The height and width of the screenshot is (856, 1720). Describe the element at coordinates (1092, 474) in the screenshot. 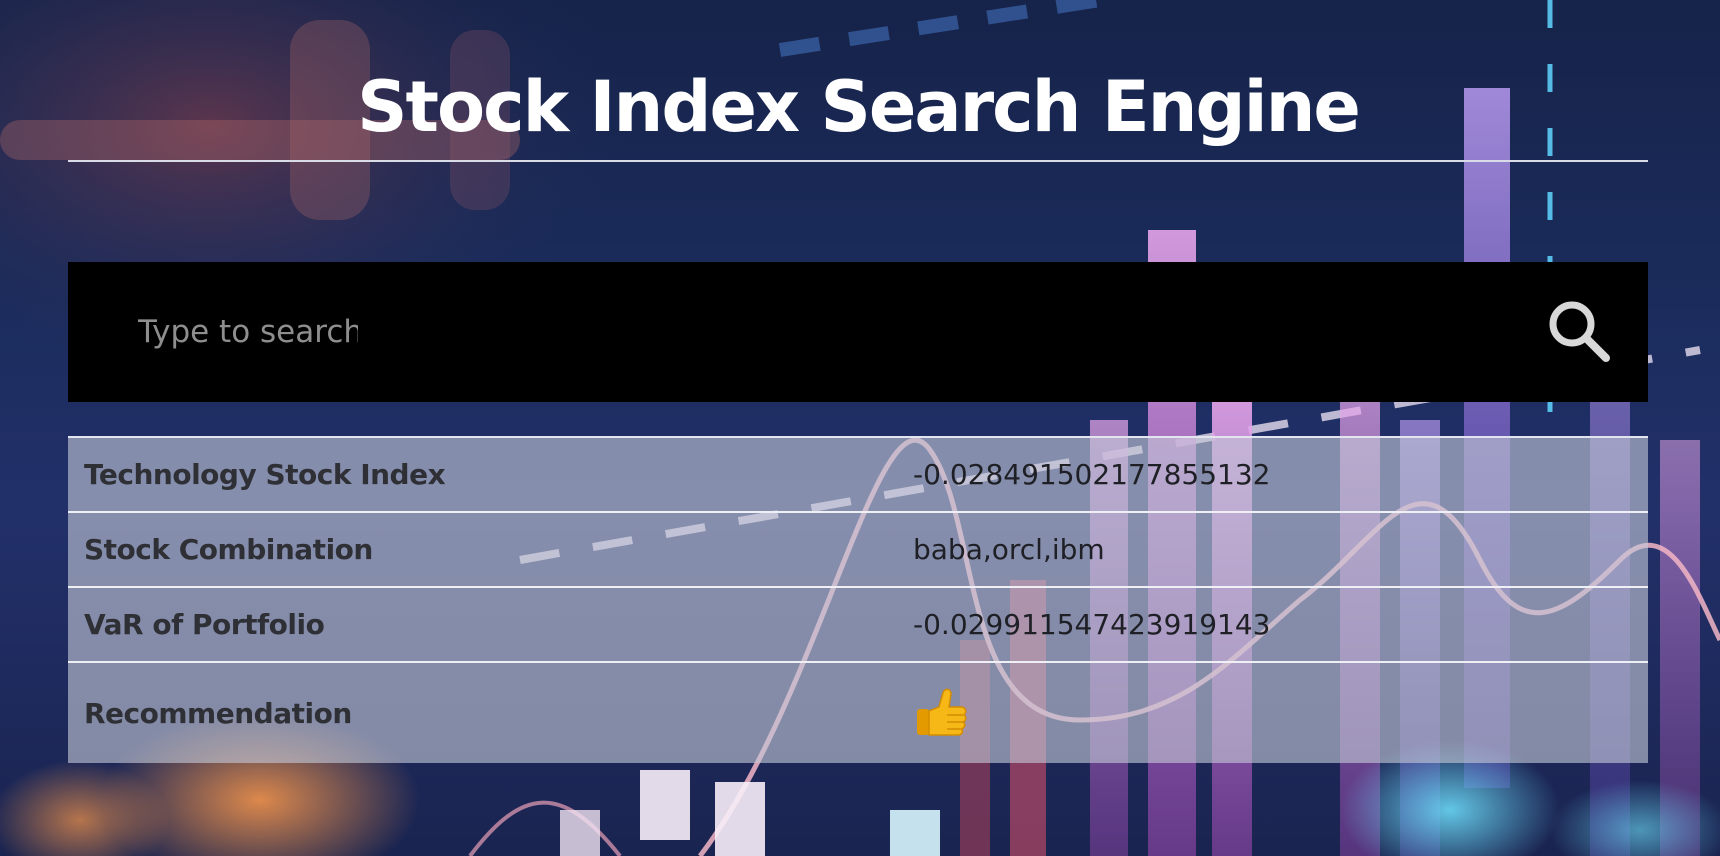

I see `tech-index-value: -0.028491502177855132` at that location.